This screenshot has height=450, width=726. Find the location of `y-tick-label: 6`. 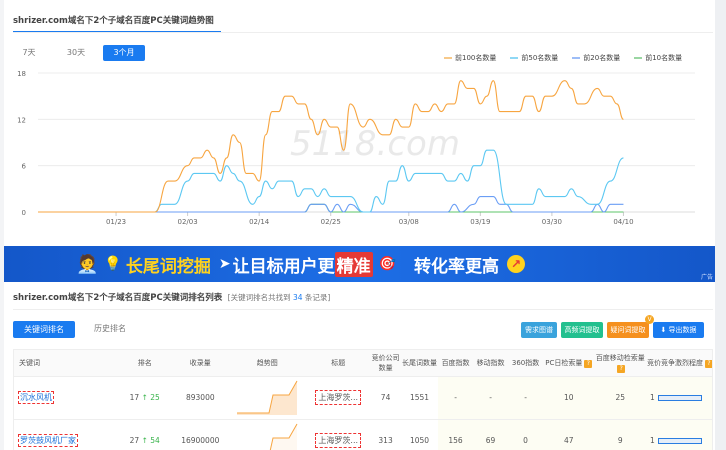

y-tick-label: 6 is located at coordinates (24, 167).